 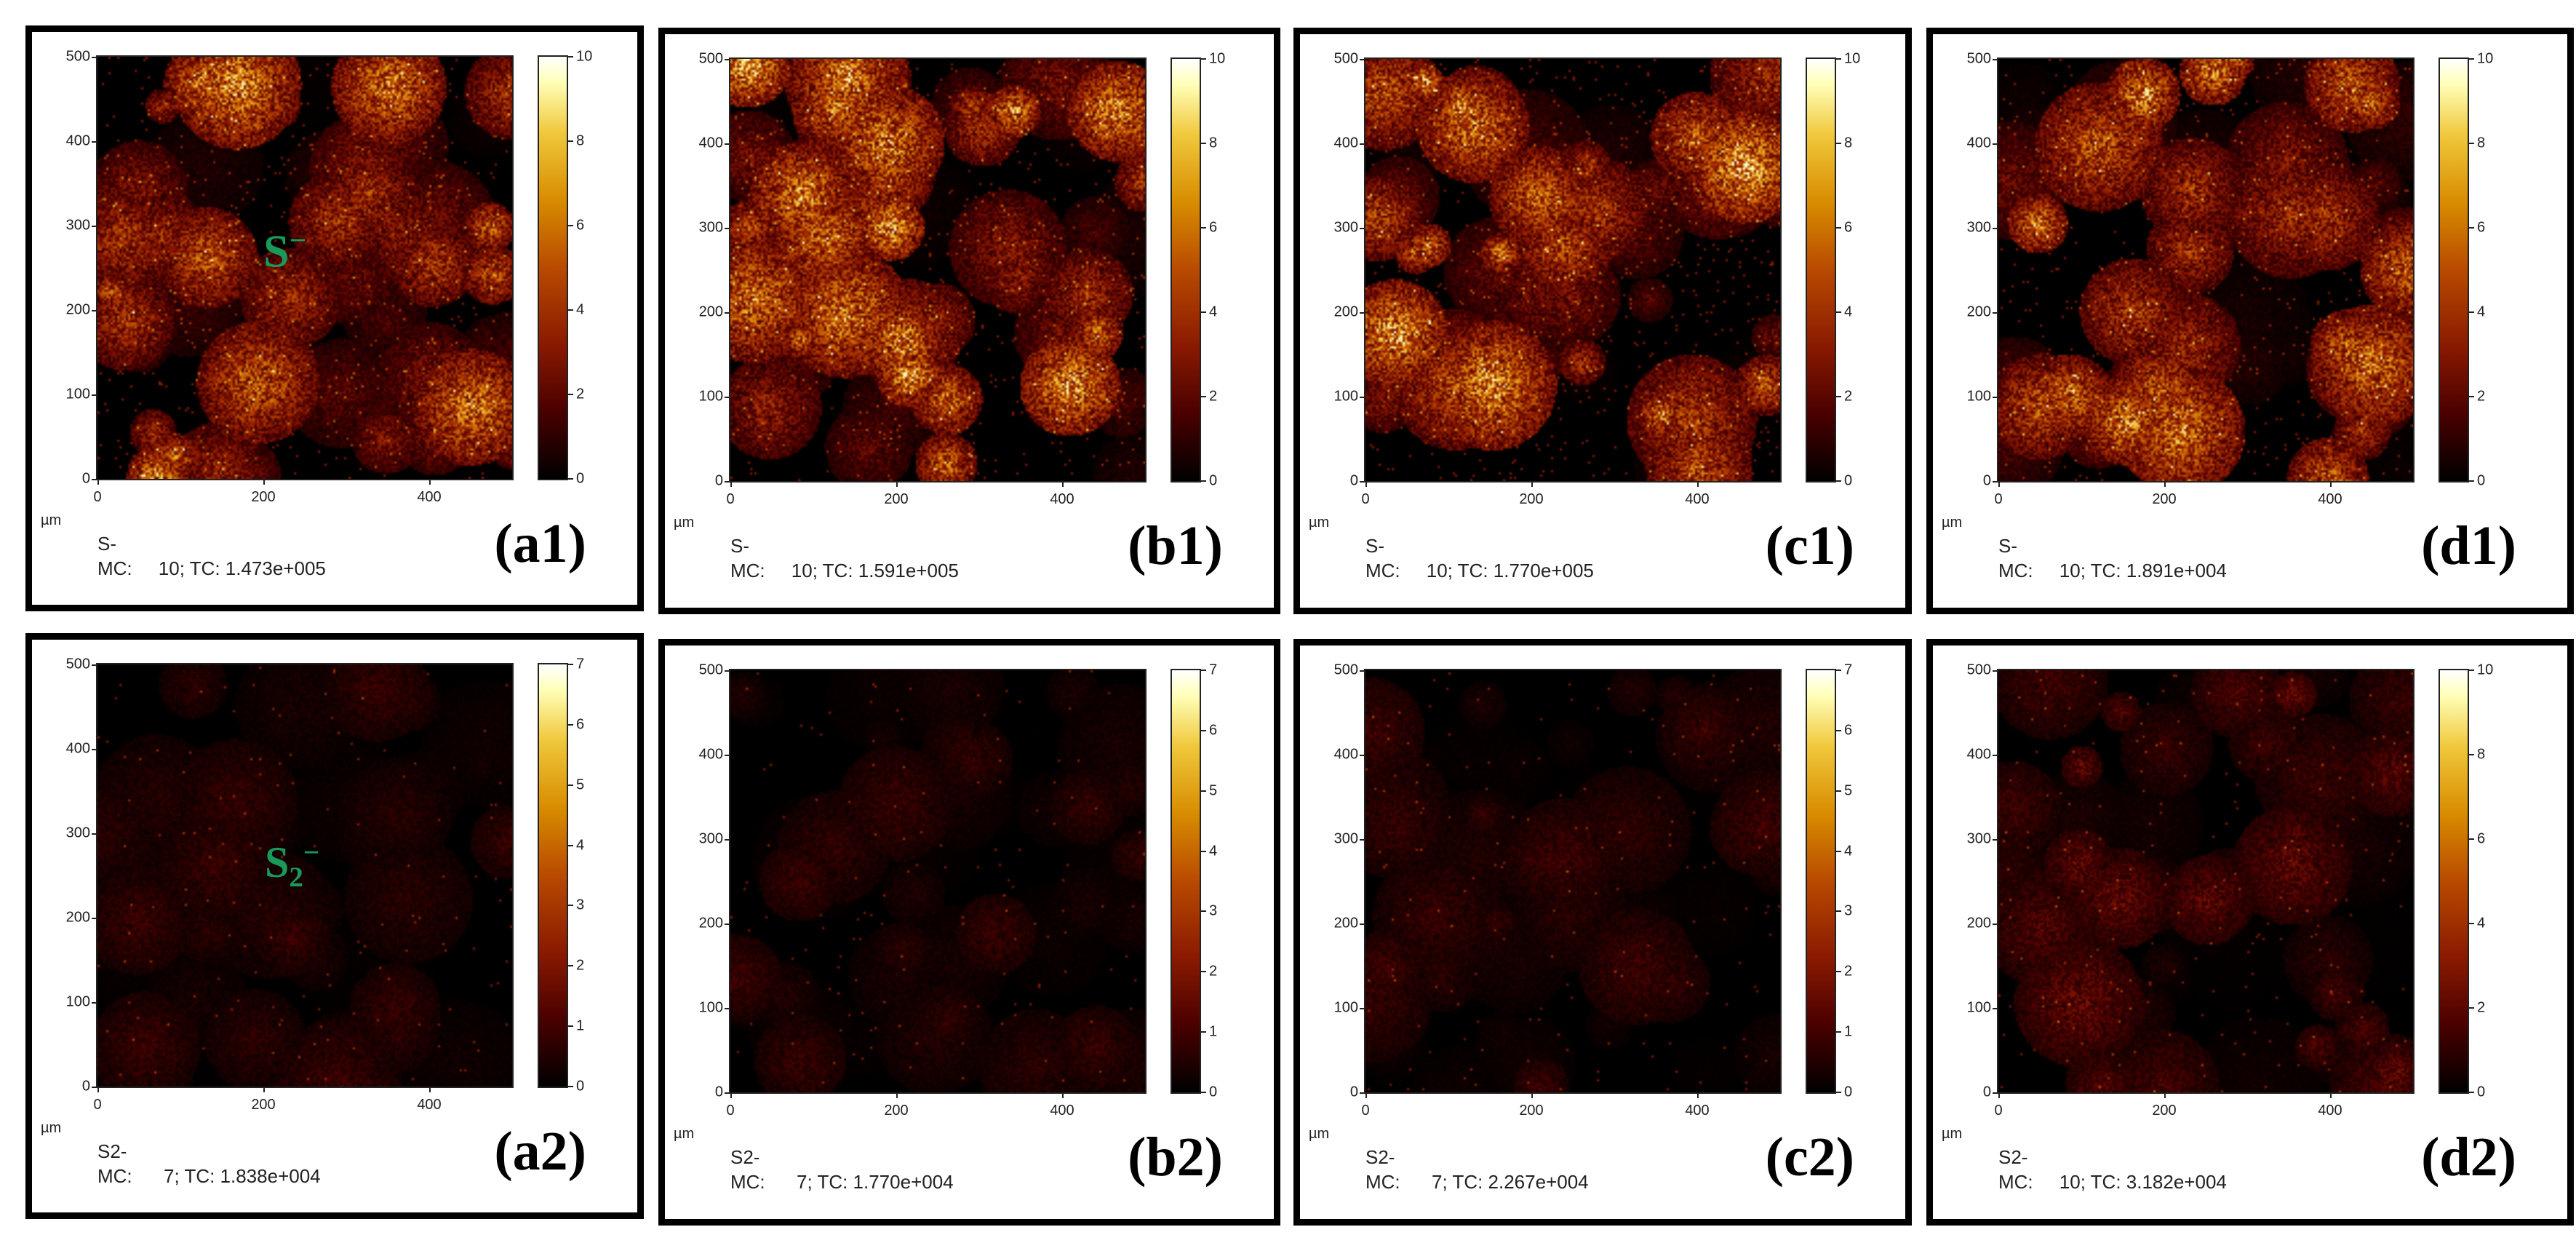 I want to click on panel-label: (b2), so click(x=1175, y=1157).